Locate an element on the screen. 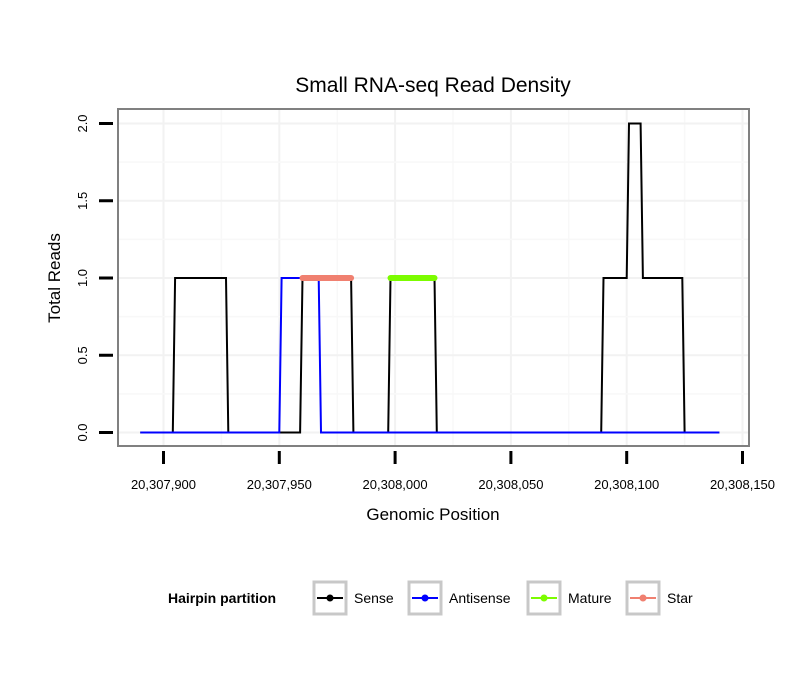 Image resolution: width=810 pixels, height=690 pixels. legend-title: Hairpin partition is located at coordinates (222, 598).